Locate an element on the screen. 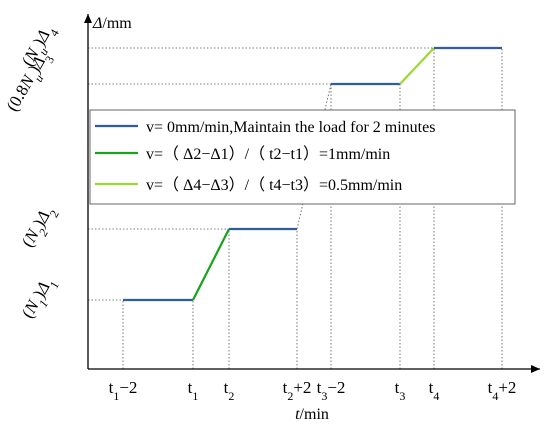  y-level-label-1: (N1)Δ1 is located at coordinates (40, 298).